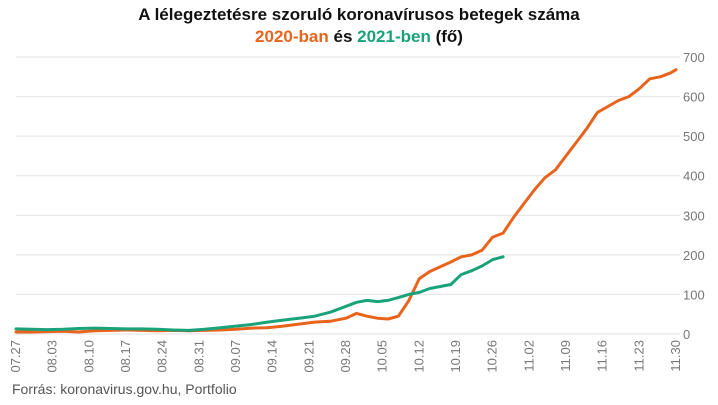 The height and width of the screenshot is (405, 718). What do you see at coordinates (235, 356) in the screenshot?
I see `x-tick-label: 09.07` at bounding box center [235, 356].